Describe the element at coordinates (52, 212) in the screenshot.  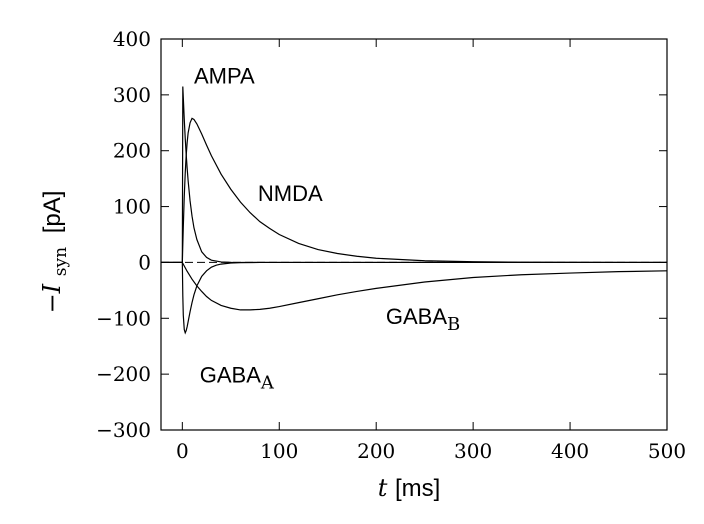
I see `y-axis-unit: [pA]` at that location.